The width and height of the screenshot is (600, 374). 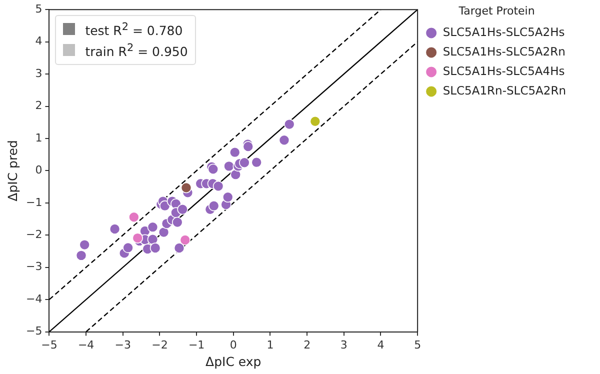 What do you see at coordinates (503, 71) in the screenshot?
I see `legend-label: SLC5A1Hs-SLC5A4Hs` at bounding box center [503, 71].